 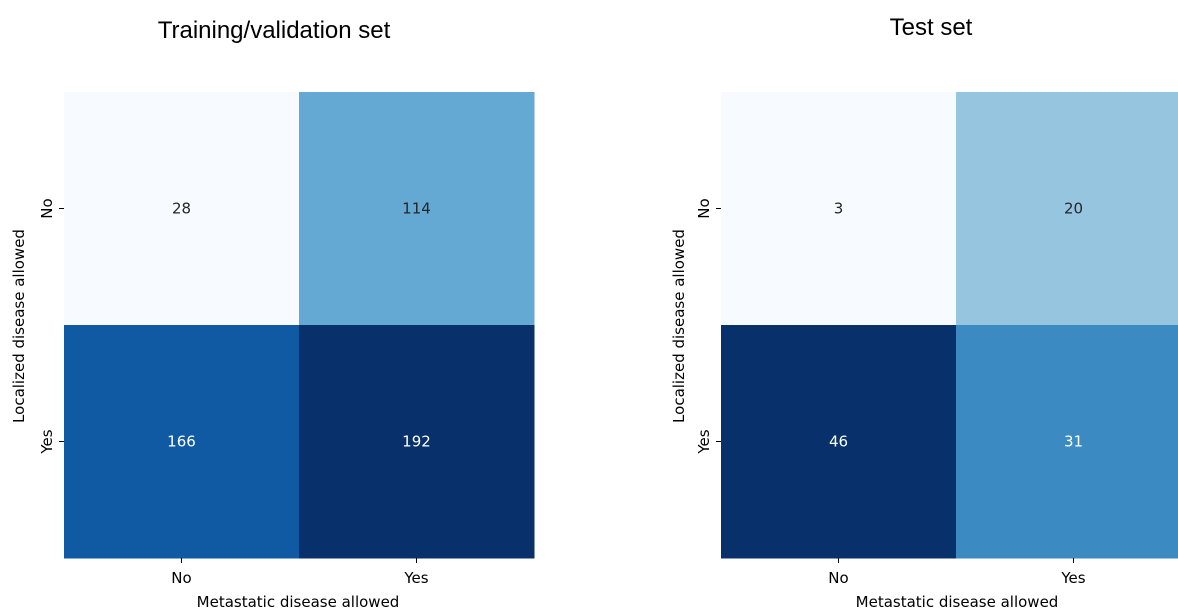 I want to click on cell-value-label: 31, so click(x=1073, y=442).